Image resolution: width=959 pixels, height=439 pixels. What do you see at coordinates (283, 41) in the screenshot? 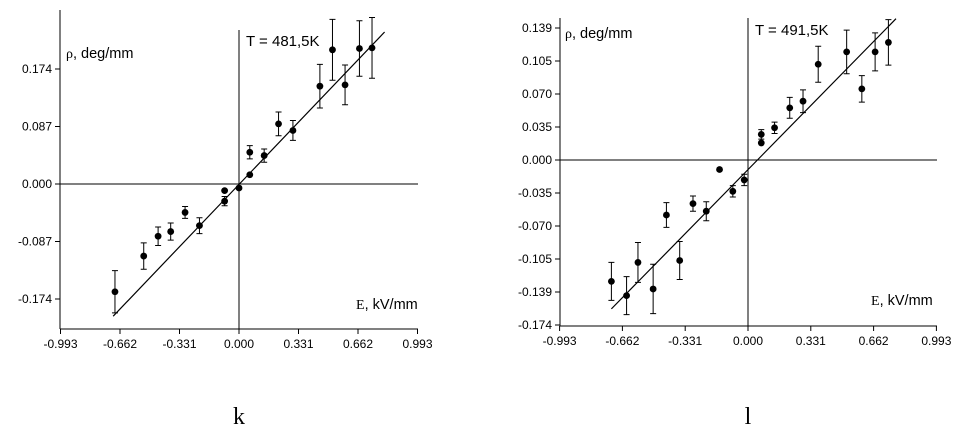
I see `temperature-annotation: T = 481,5K` at bounding box center [283, 41].